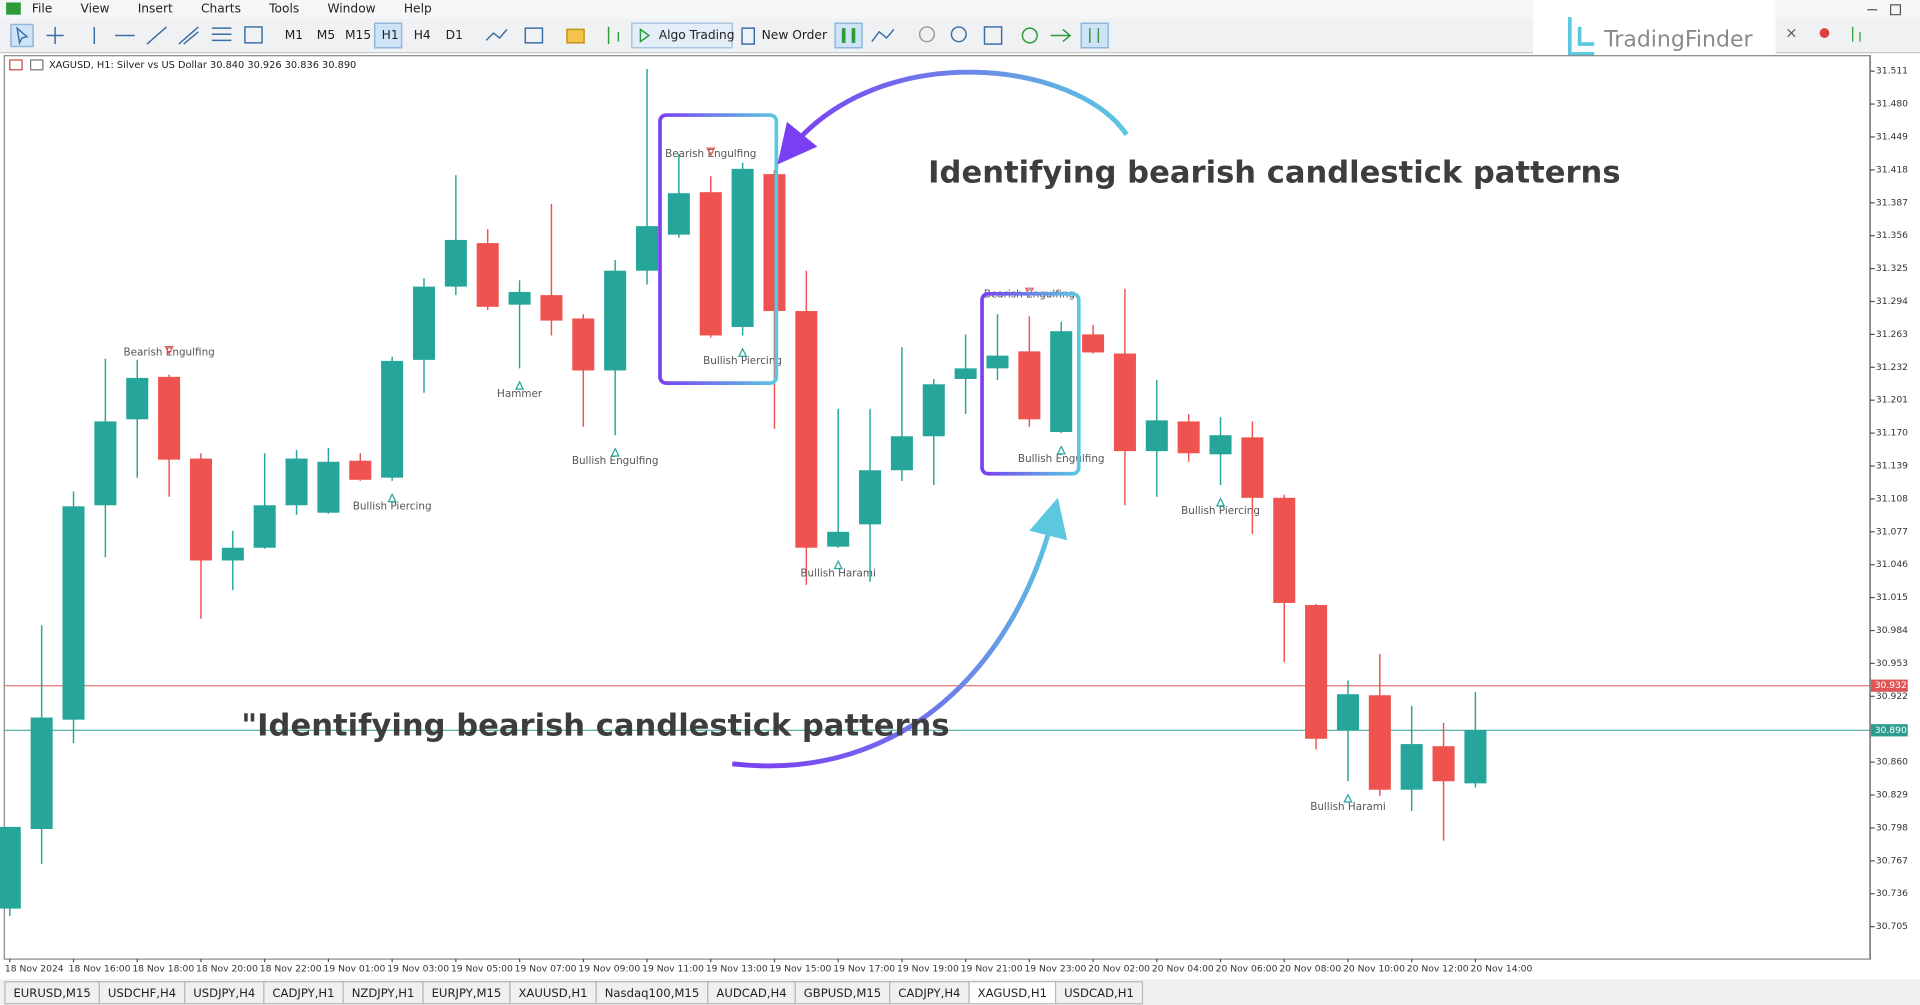 The width and height of the screenshot is (1920, 1005). I want to click on new-order-button: New Order, so click(795, 35).